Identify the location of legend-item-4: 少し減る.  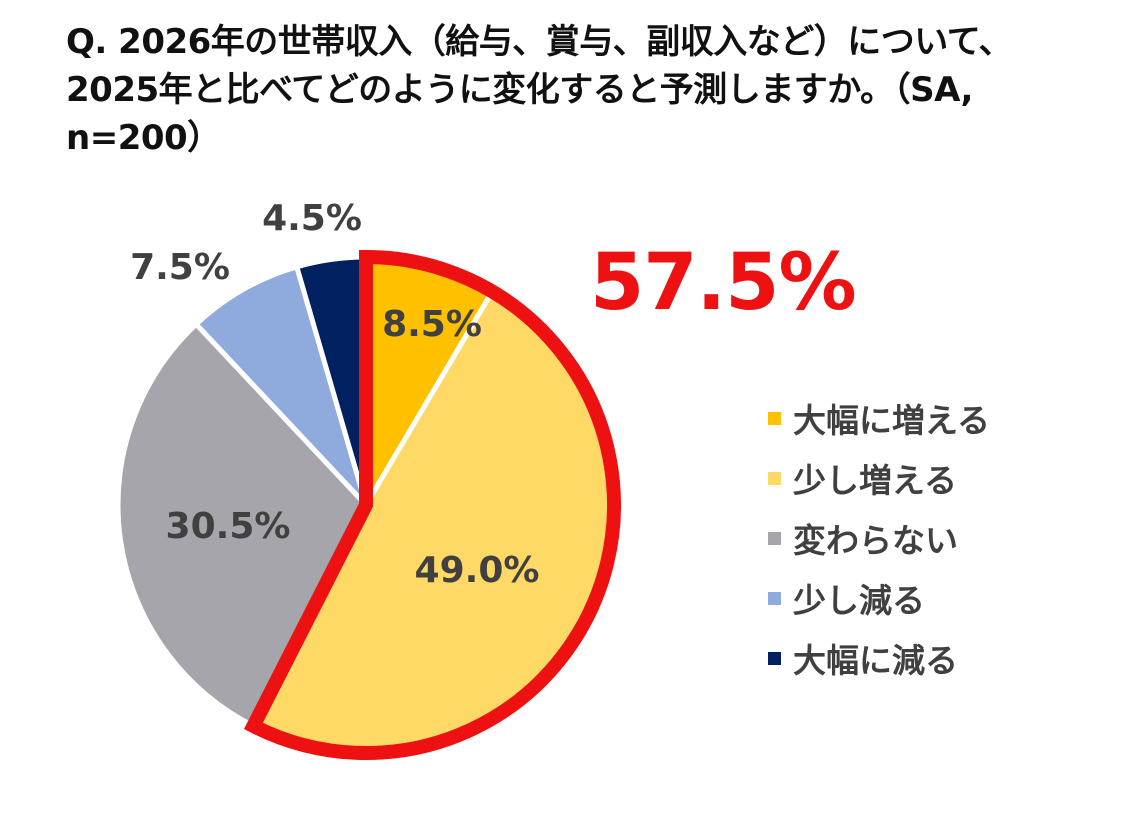
(879, 598).